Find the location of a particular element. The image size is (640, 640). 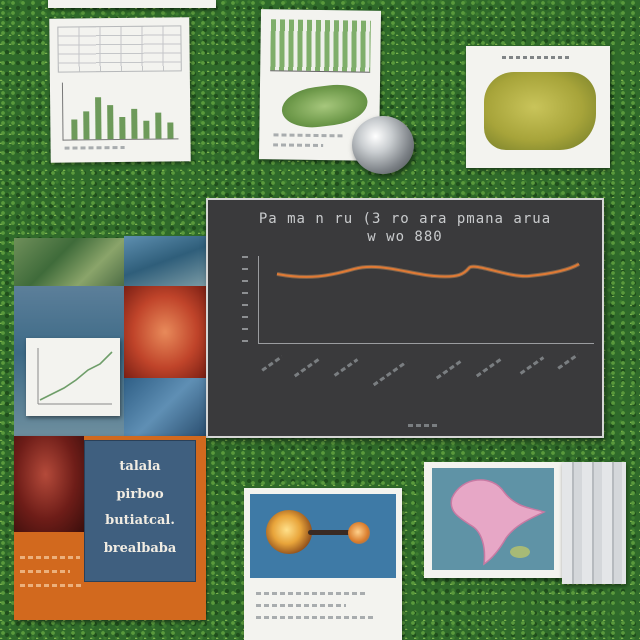

document-yellow-specimen is located at coordinates (538, 107).